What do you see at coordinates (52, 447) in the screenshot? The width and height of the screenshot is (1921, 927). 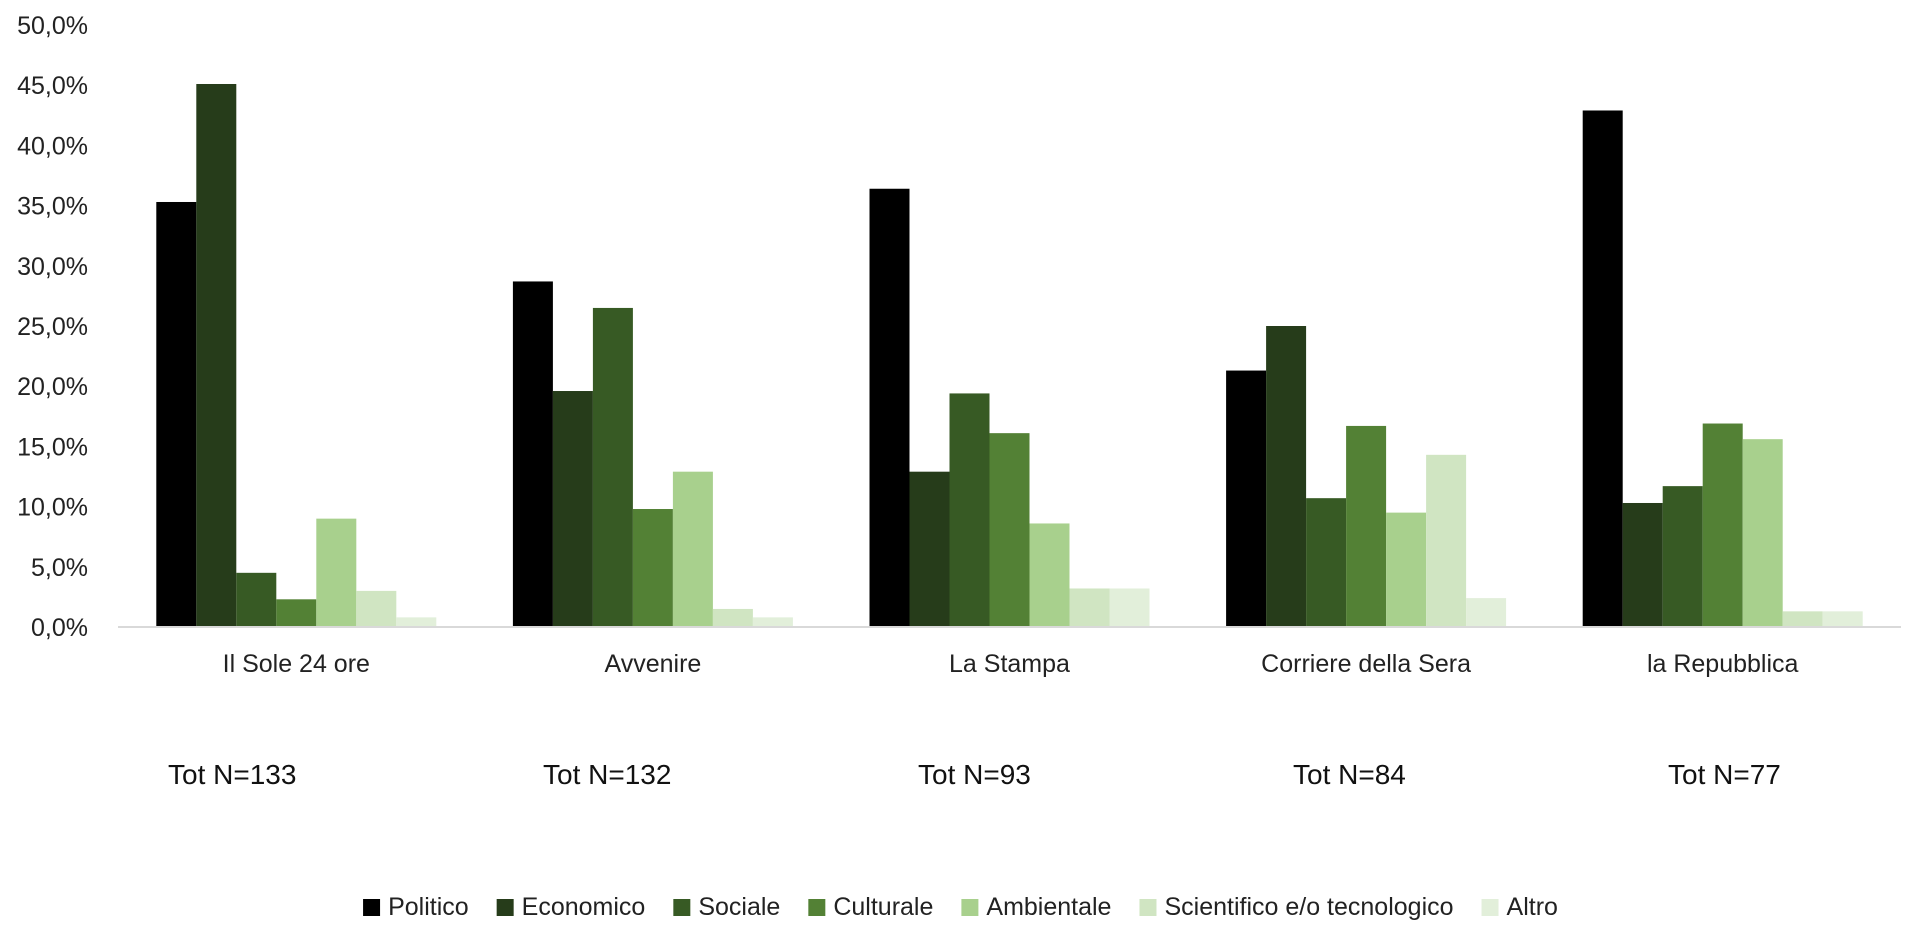 I see `y-tick-label: 15,0%` at bounding box center [52, 447].